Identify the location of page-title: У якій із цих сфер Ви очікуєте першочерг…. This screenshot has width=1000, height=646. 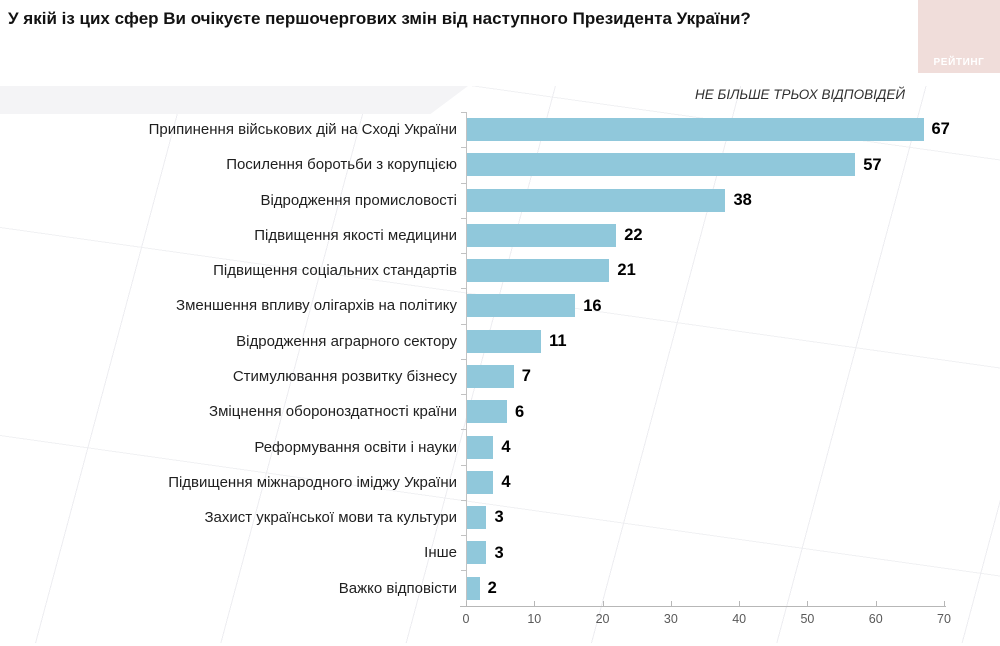
(379, 18).